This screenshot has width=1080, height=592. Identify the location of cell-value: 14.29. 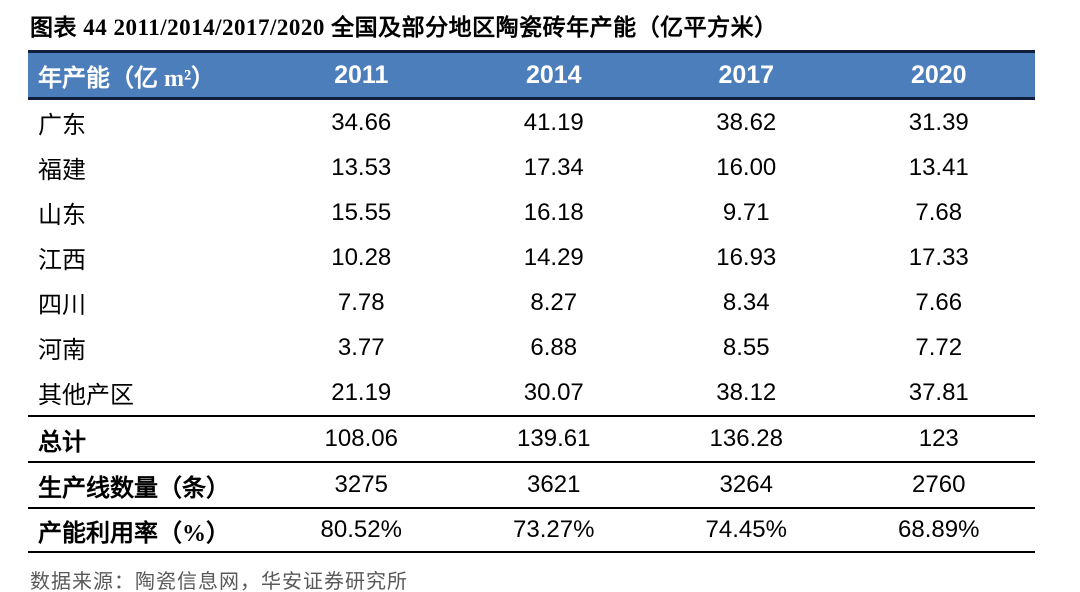
(553, 257).